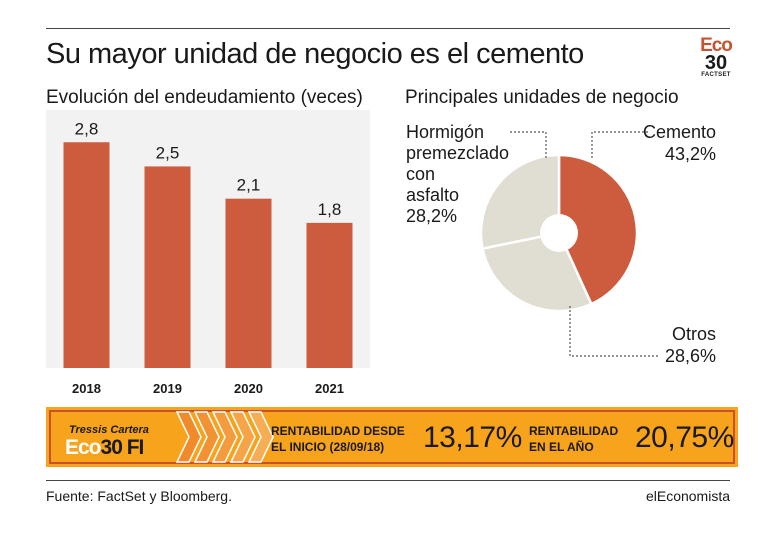  Describe the element at coordinates (86, 255) in the screenshot. I see `bar-2018` at that location.